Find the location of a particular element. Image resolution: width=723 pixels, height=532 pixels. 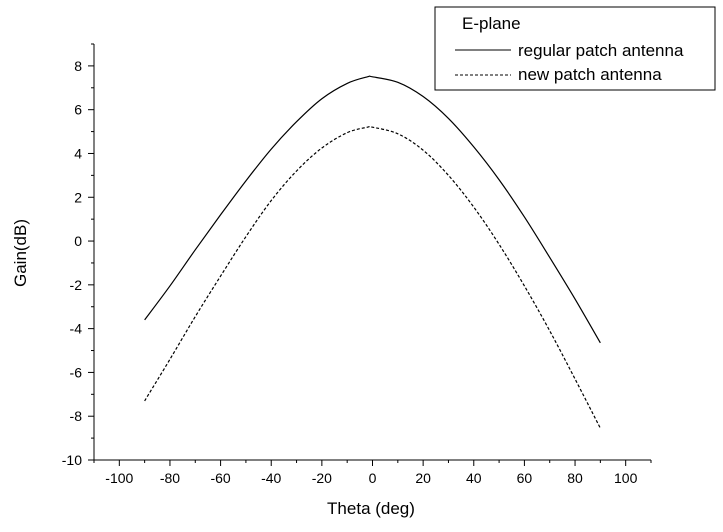

x-tick-label: 60 is located at coordinates (525, 478).